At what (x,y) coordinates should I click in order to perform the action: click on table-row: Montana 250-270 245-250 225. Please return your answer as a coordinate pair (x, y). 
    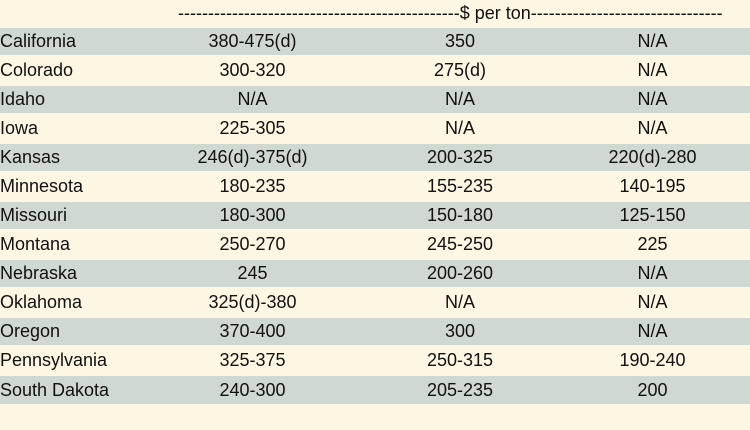
    Looking at the image, I should click on (375, 244).